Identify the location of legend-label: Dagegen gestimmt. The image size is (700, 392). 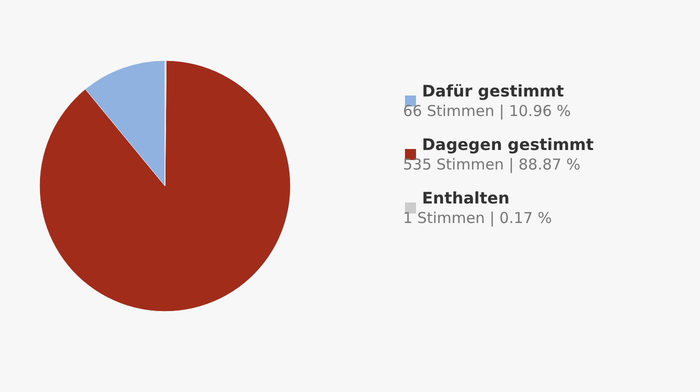
(508, 144).